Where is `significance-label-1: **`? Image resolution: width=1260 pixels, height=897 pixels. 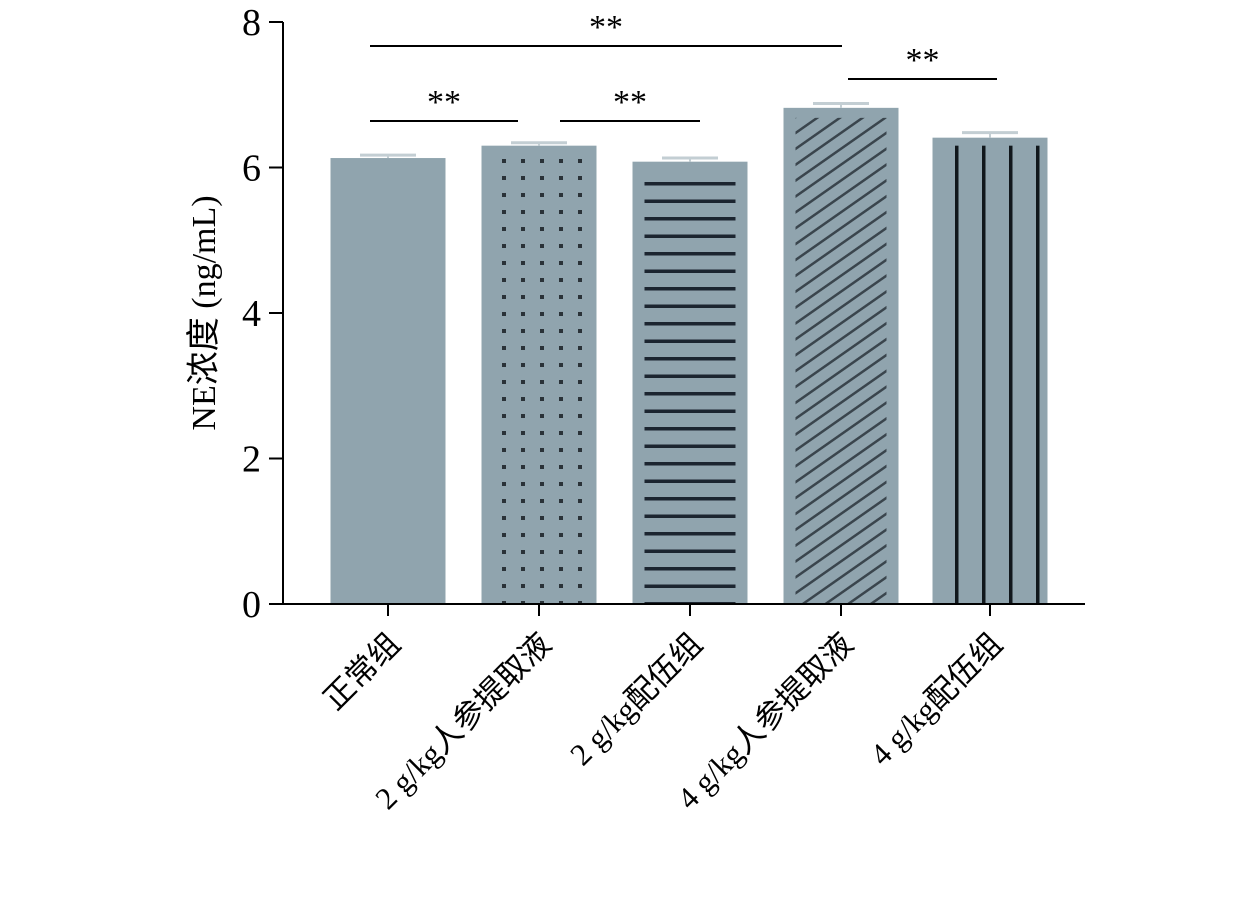
significance-label-1: ** is located at coordinates (444, 102).